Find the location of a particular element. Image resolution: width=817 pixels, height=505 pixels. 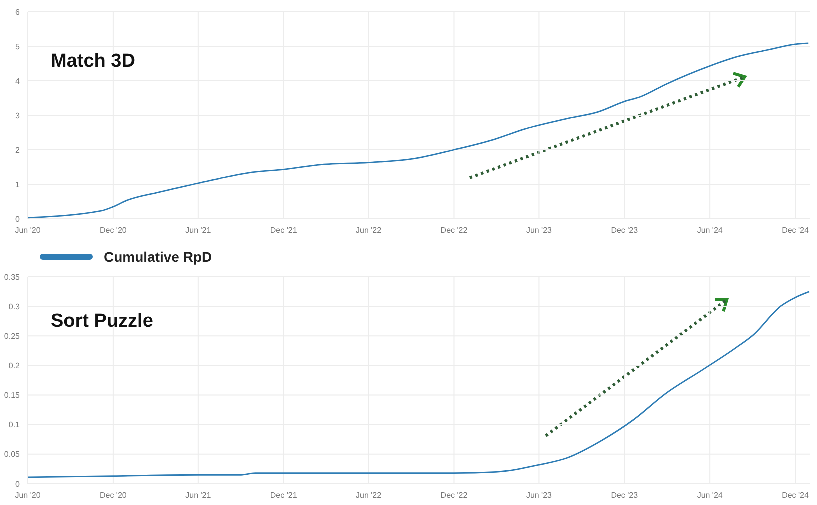

y-tick-label: 0.1 is located at coordinates (14, 425).